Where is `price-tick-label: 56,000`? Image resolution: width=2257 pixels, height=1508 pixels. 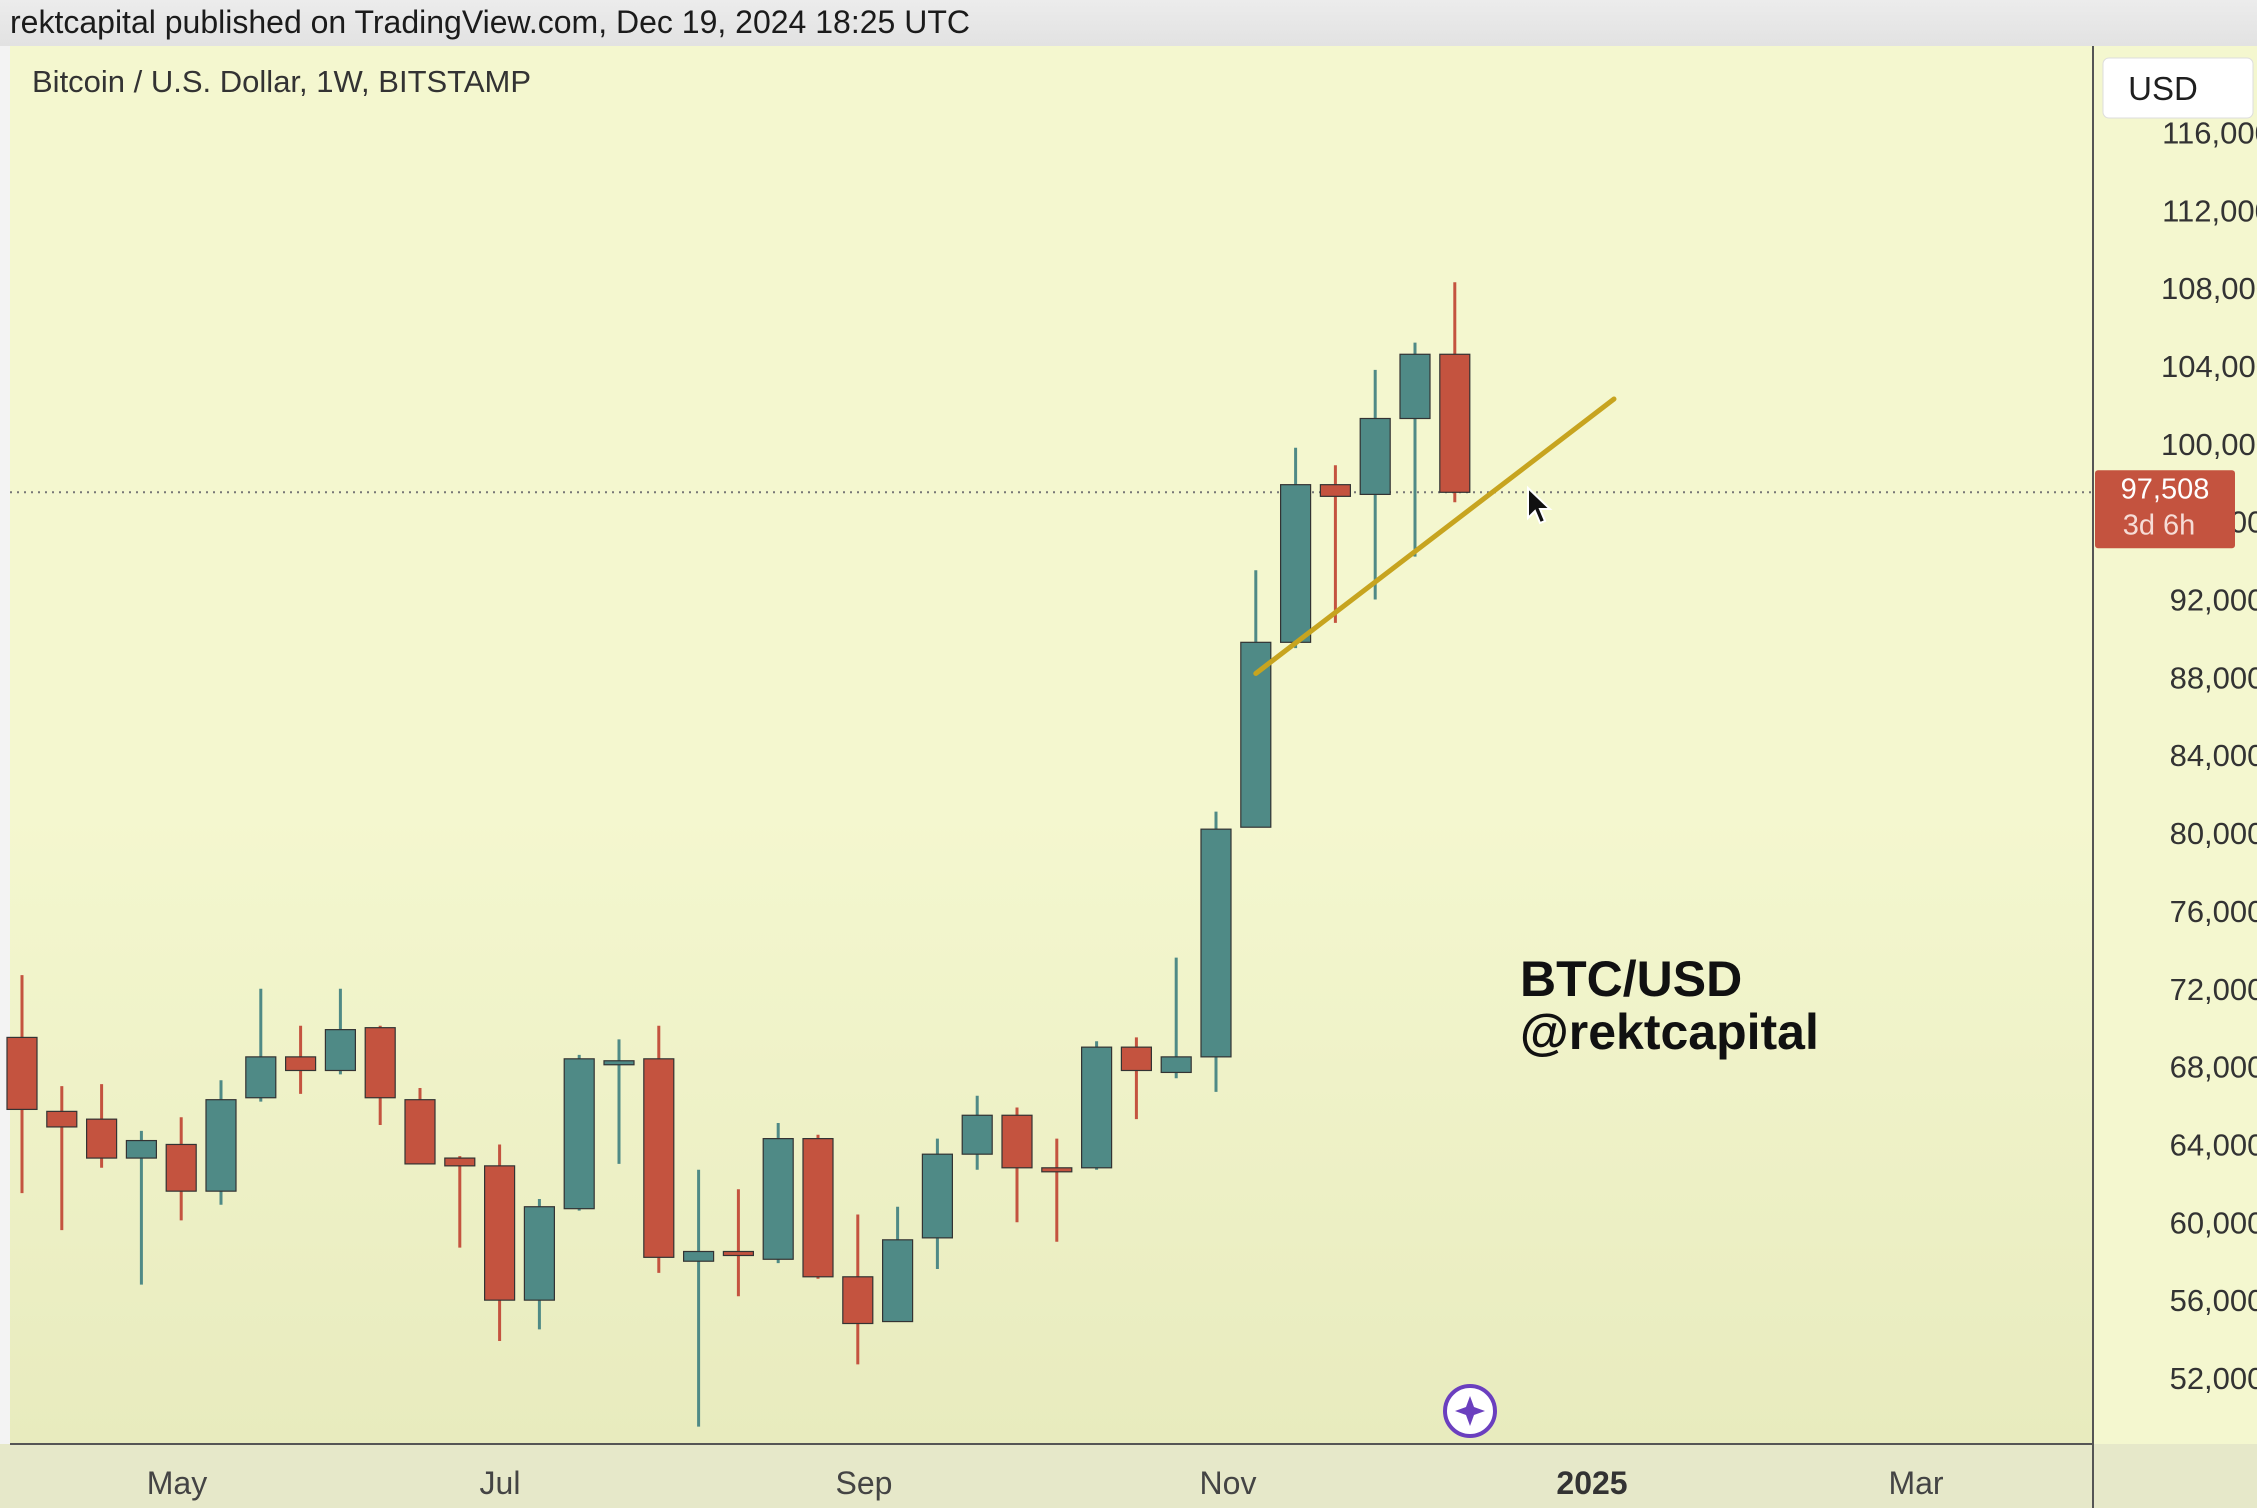
price-tick-label: 56,000 is located at coordinates (2213, 1300).